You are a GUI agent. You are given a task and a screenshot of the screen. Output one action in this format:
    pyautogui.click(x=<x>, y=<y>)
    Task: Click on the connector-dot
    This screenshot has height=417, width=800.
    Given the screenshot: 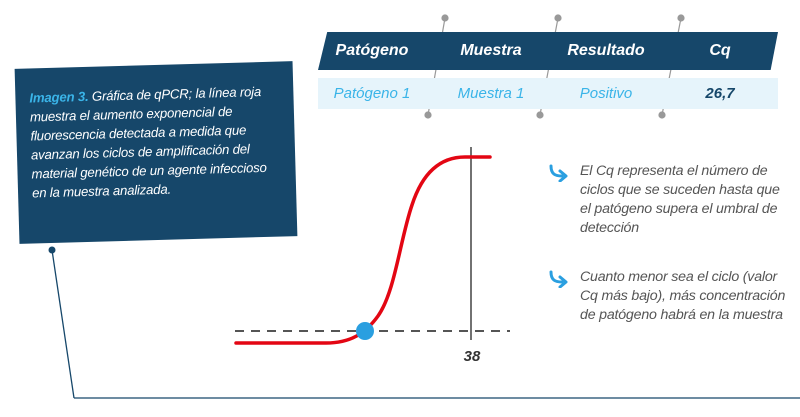 What is the action you would take?
    pyautogui.click(x=52, y=250)
    